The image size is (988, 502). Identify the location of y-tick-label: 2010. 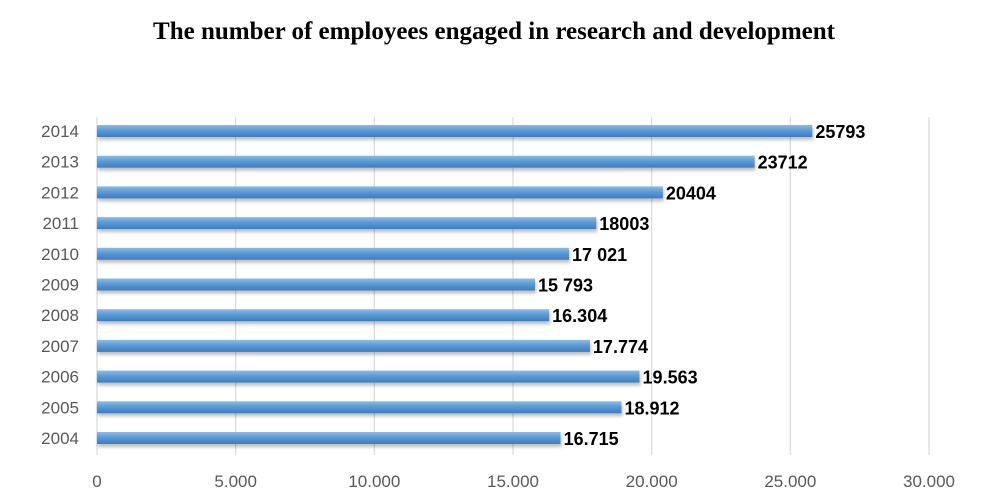
(60, 254).